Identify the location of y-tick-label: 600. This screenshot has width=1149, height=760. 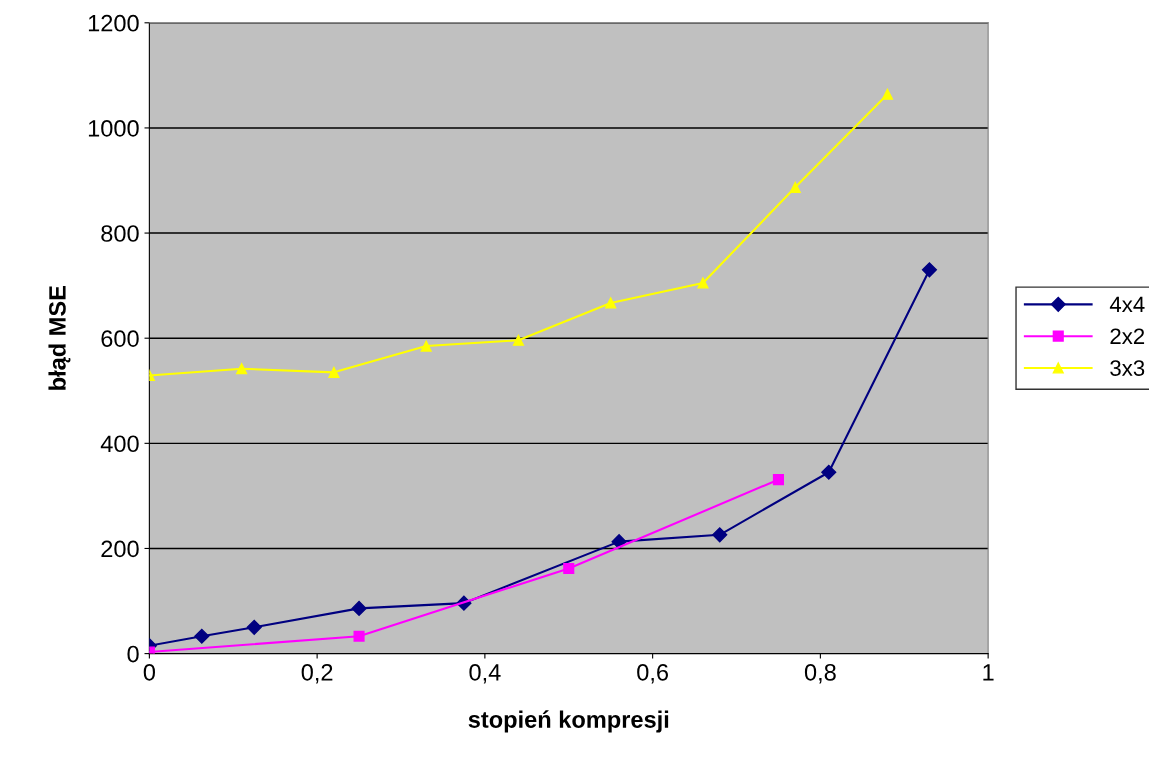
(120, 338).